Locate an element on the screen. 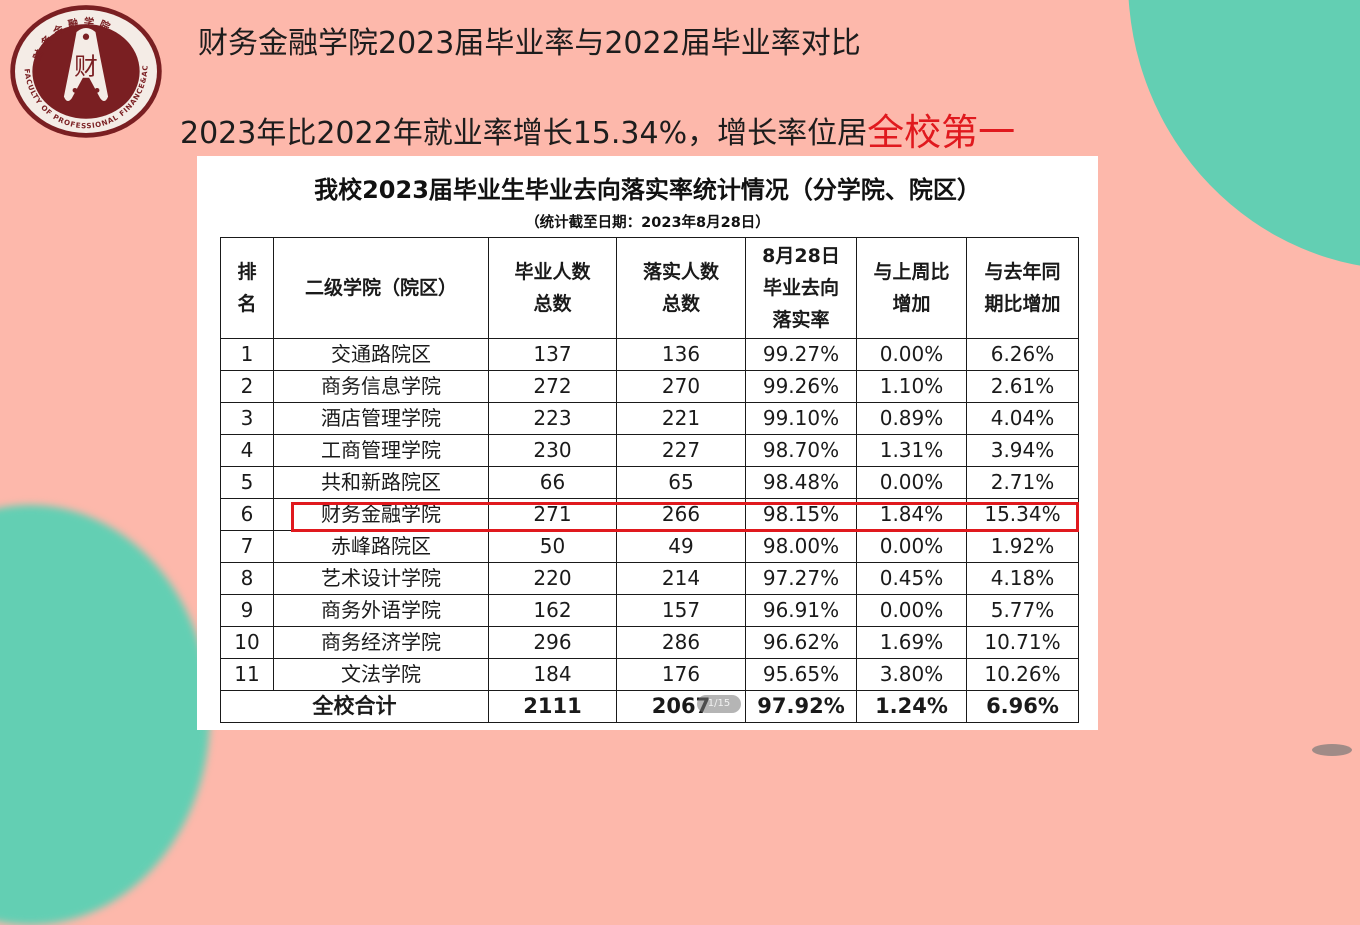 This screenshot has width=1360, height=925. table-cell: 227 is located at coordinates (681, 450).